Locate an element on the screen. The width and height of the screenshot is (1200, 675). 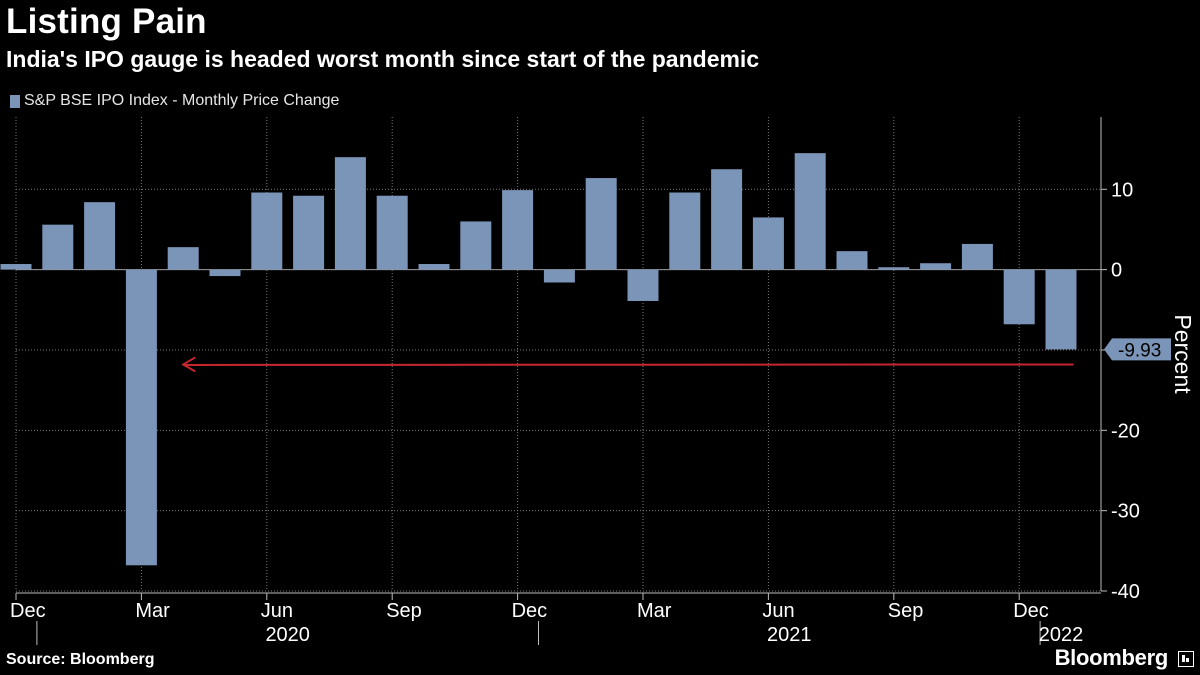
y-tick-label: 0 is located at coordinates (1116, 271).